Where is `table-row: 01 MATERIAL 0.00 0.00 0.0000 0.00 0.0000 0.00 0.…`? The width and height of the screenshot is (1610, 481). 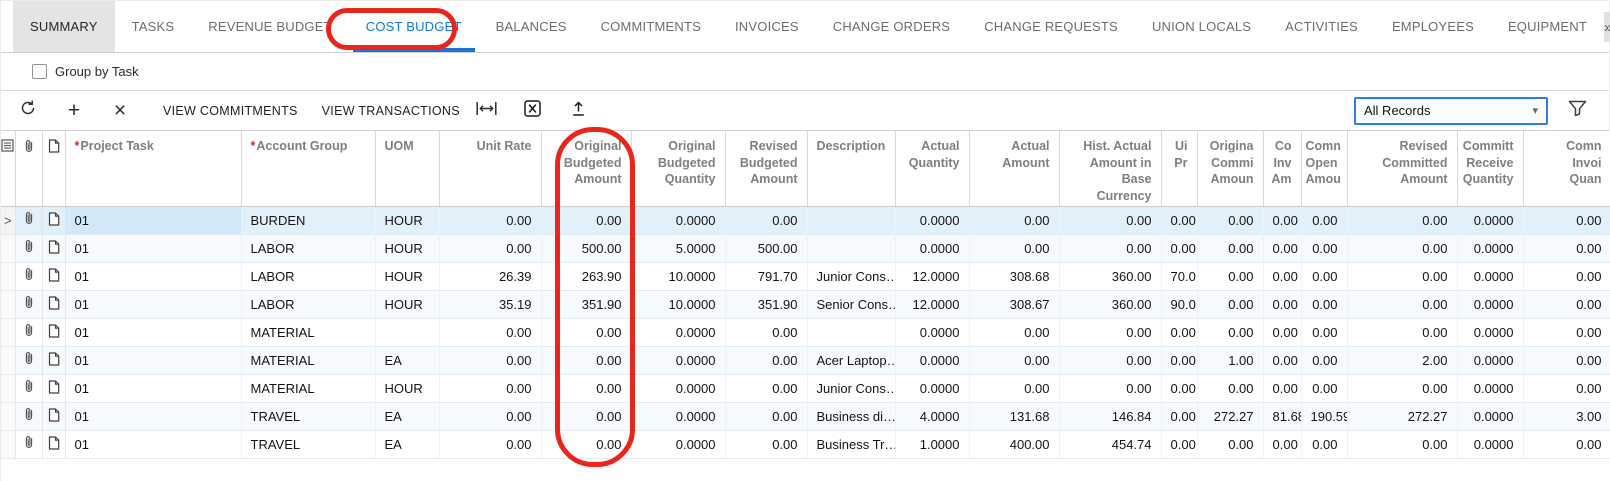
table-row: 01 MATERIAL 0.00 0.00 0.0000 0.00 0.0000 0.00 0.… is located at coordinates (805, 332).